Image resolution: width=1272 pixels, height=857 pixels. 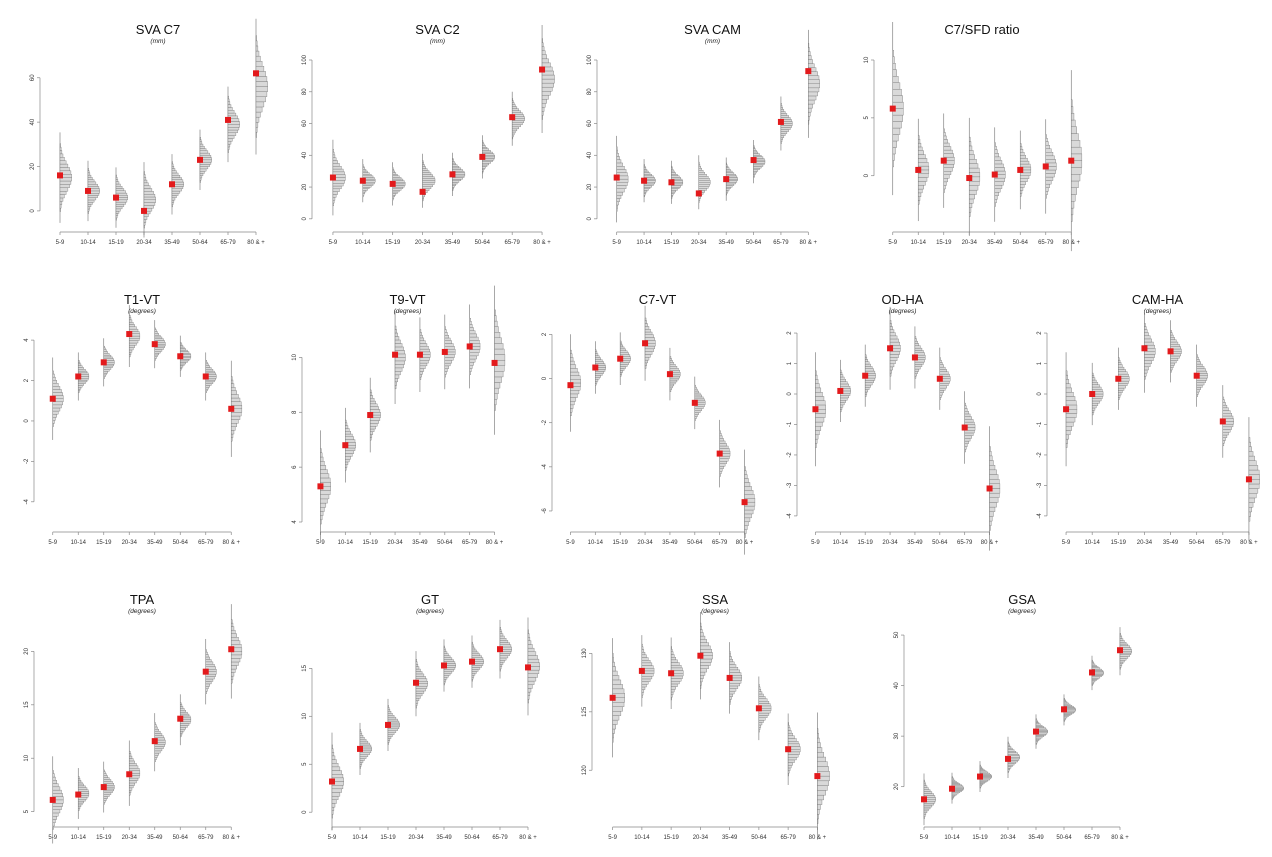 What do you see at coordinates (695, 543) in the screenshot?
I see `x-tick-label: 50-64` at bounding box center [695, 543].